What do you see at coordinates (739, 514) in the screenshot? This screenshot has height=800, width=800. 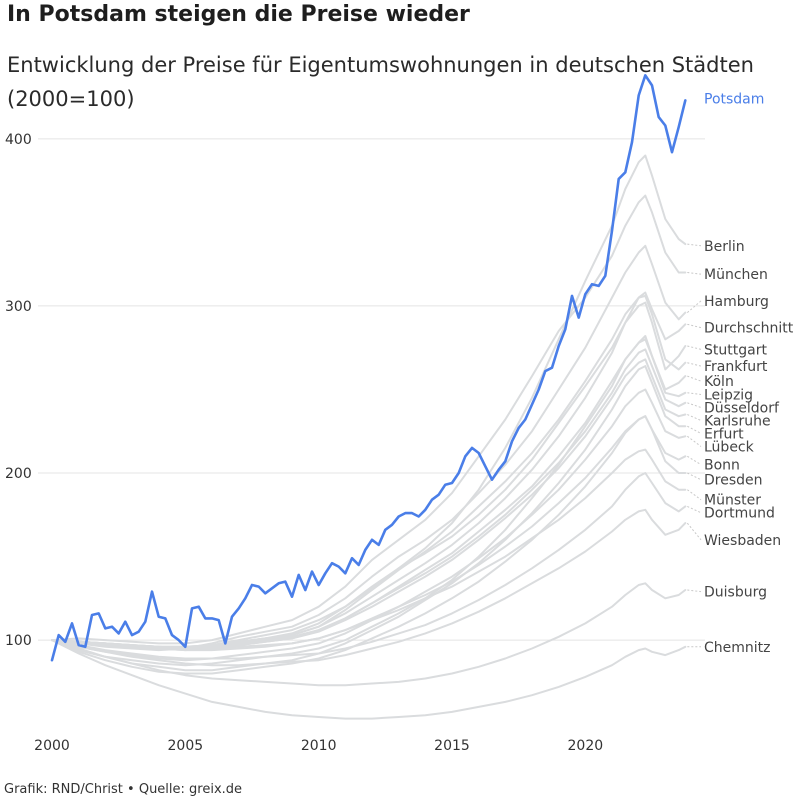 I see `series-label-dortmund: Dortmund` at bounding box center [739, 514].